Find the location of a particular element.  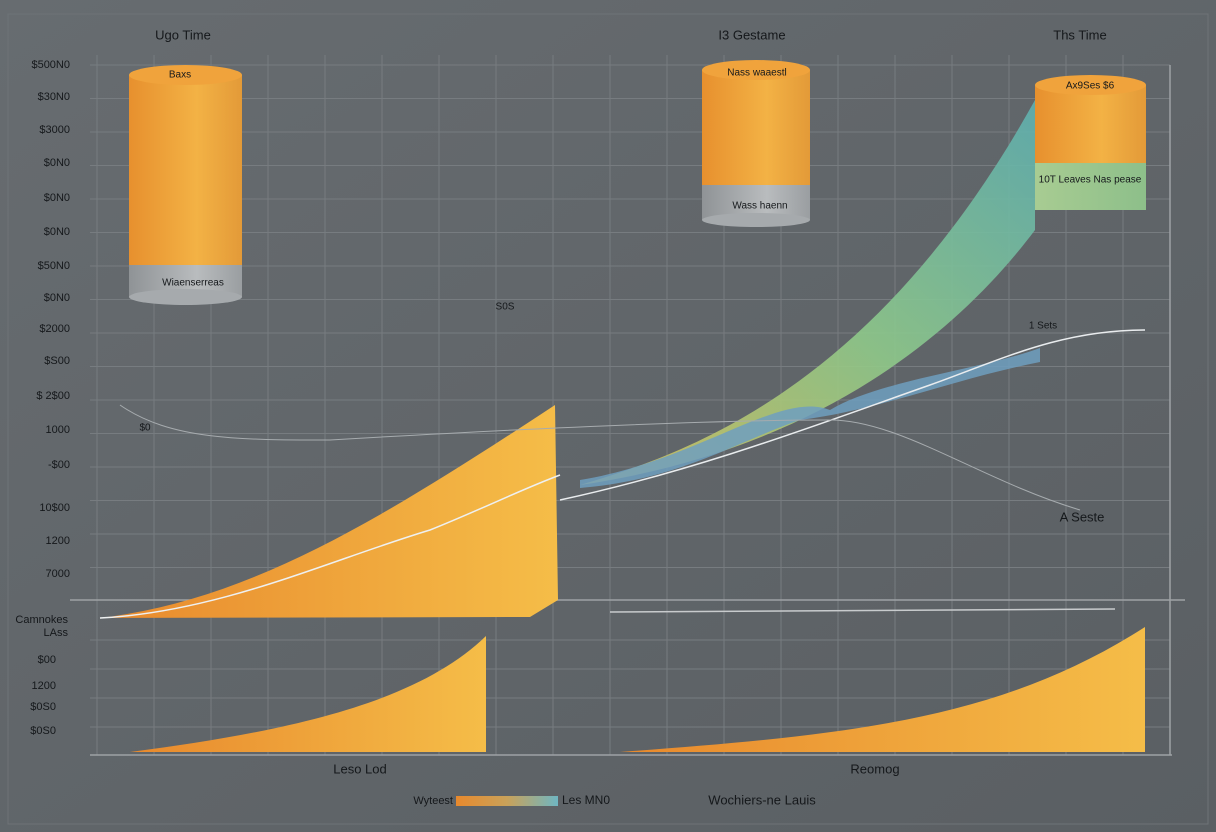

orange-area is located at coordinates (329, 511).